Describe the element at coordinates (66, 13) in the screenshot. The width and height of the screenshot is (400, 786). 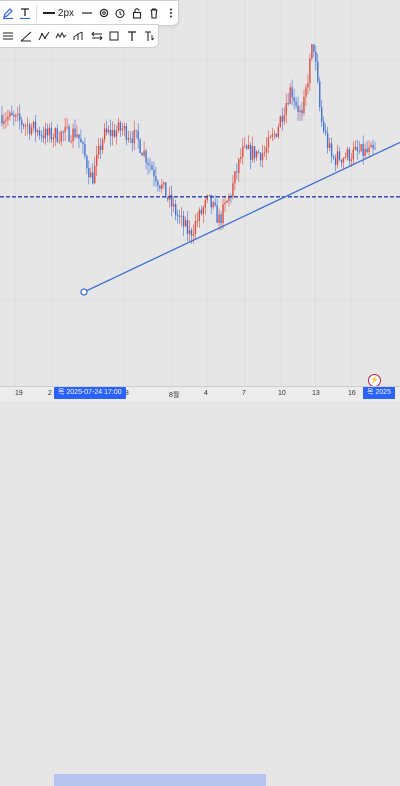
I see `line-width-label: 2px` at that location.